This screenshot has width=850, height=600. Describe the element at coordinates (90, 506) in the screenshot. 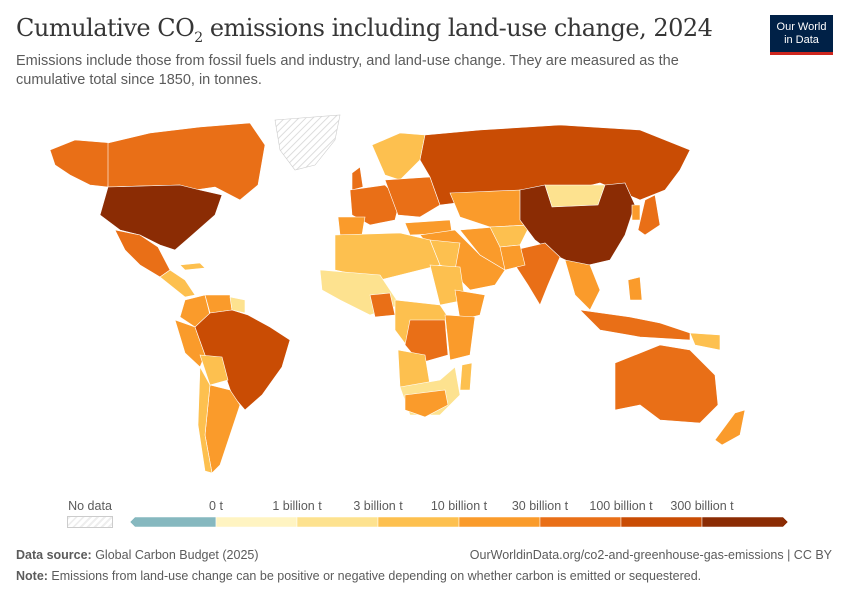

I see `legend-no-data-label: No data` at that location.